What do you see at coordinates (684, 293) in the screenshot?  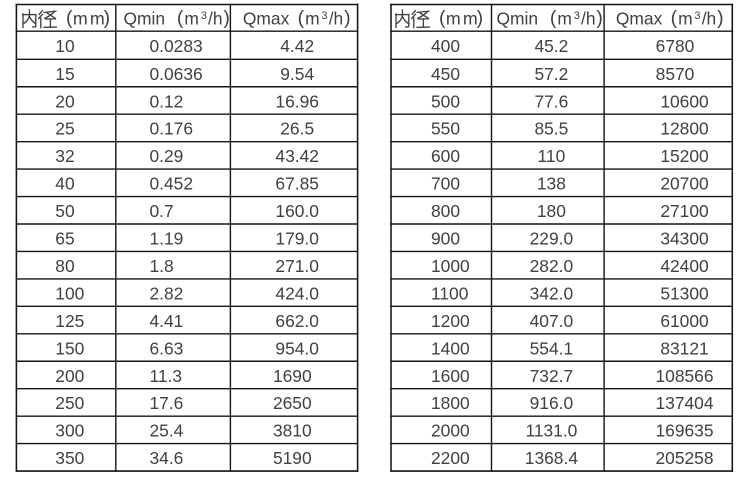 I see `svg-text: 51300` at bounding box center [684, 293].